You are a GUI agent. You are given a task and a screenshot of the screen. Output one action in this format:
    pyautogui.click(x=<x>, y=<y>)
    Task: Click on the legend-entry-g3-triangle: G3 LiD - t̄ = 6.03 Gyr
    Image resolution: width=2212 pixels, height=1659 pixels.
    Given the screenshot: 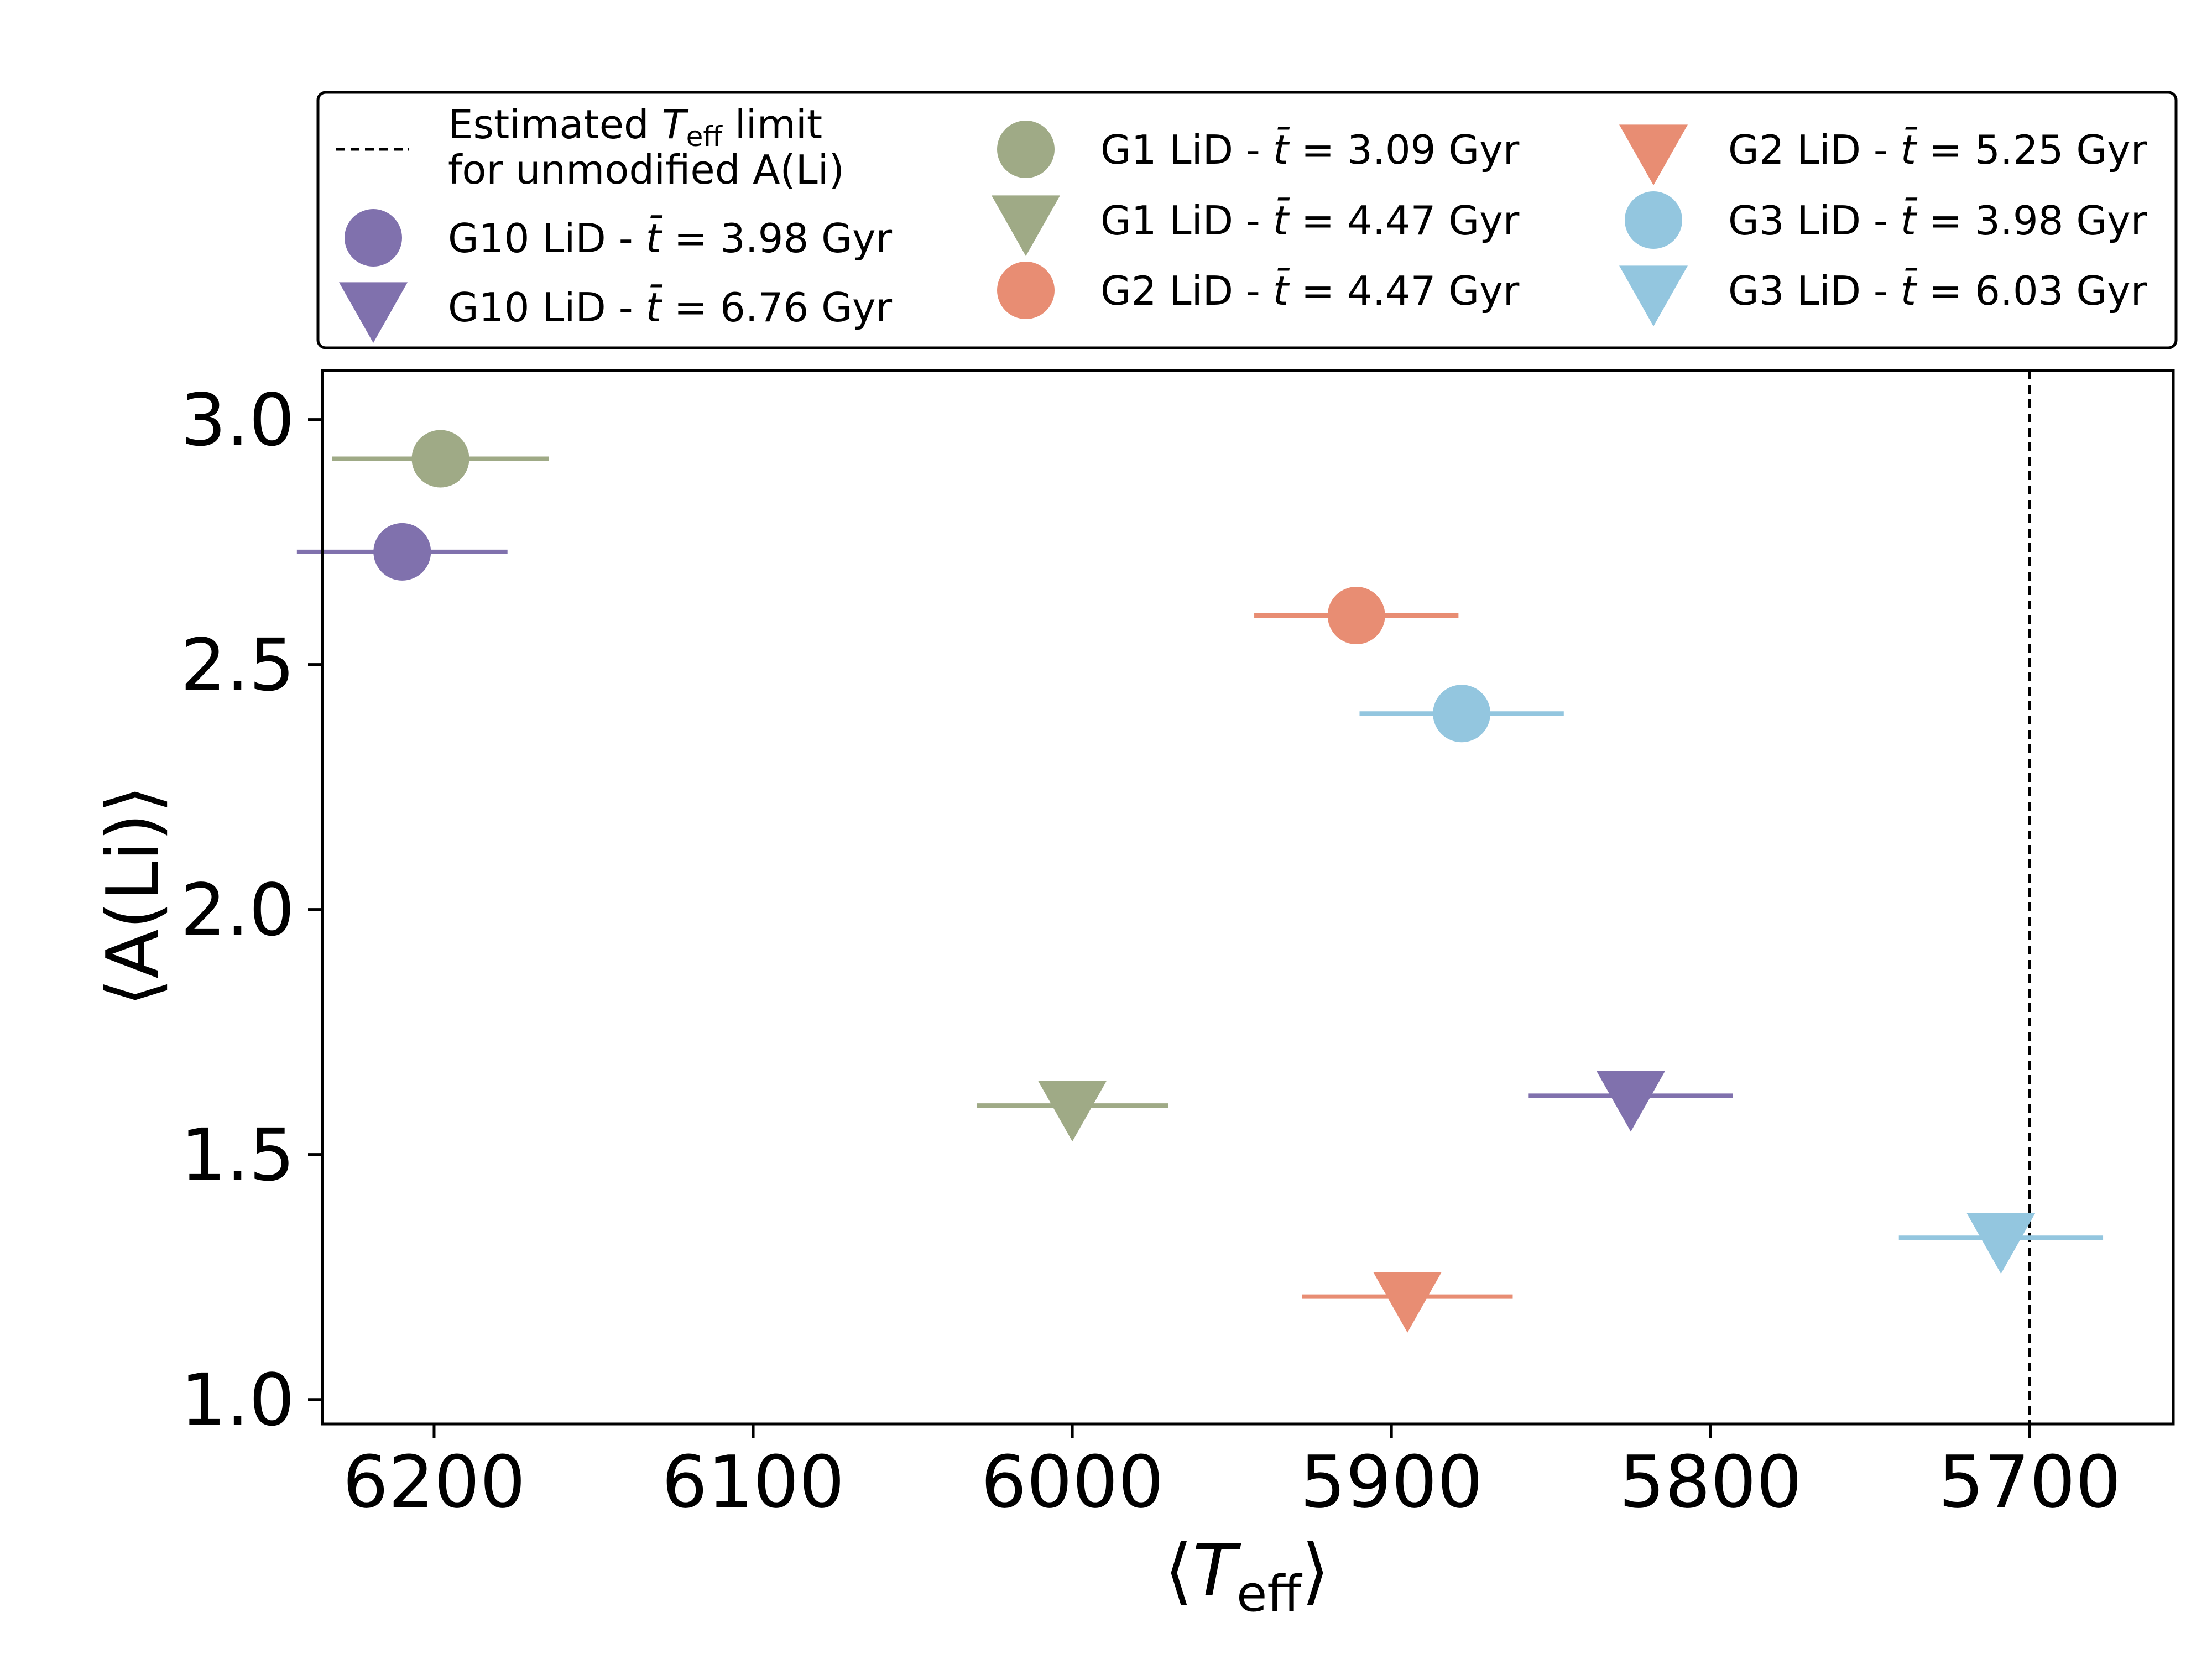 What is the action you would take?
    pyautogui.click(x=1883, y=296)
    